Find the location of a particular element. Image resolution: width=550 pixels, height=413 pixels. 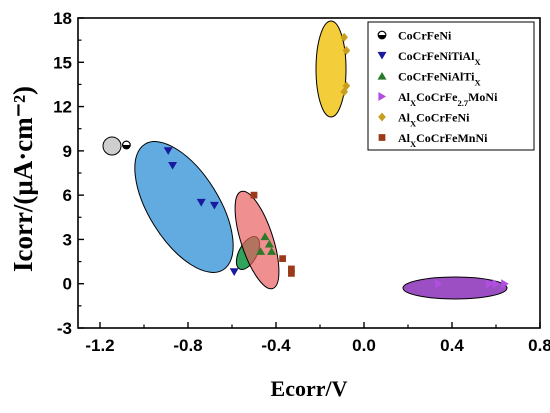

data-point-s2-1-shape is located at coordinates (168, 151).